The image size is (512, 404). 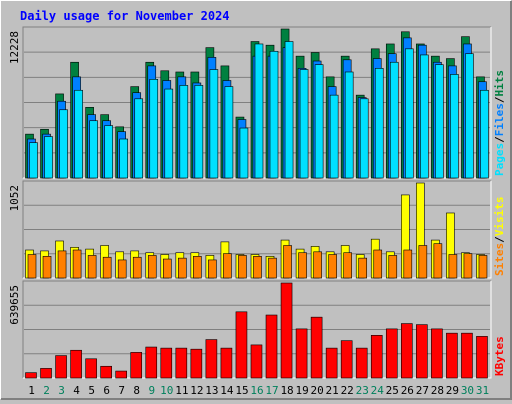 I want to click on day-label: 19, so click(x=301, y=390).